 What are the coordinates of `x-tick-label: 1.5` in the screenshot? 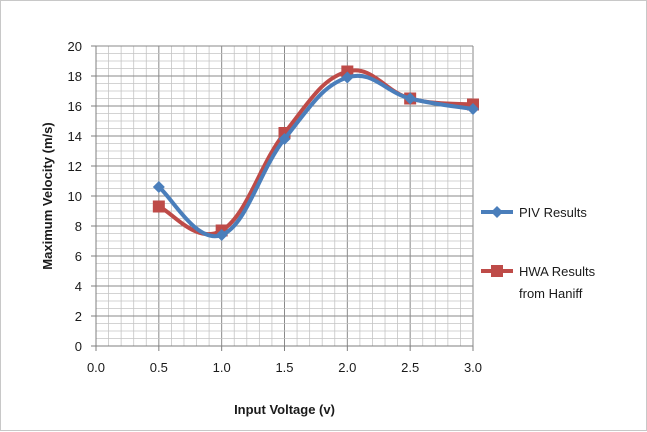 It's located at (284, 367).